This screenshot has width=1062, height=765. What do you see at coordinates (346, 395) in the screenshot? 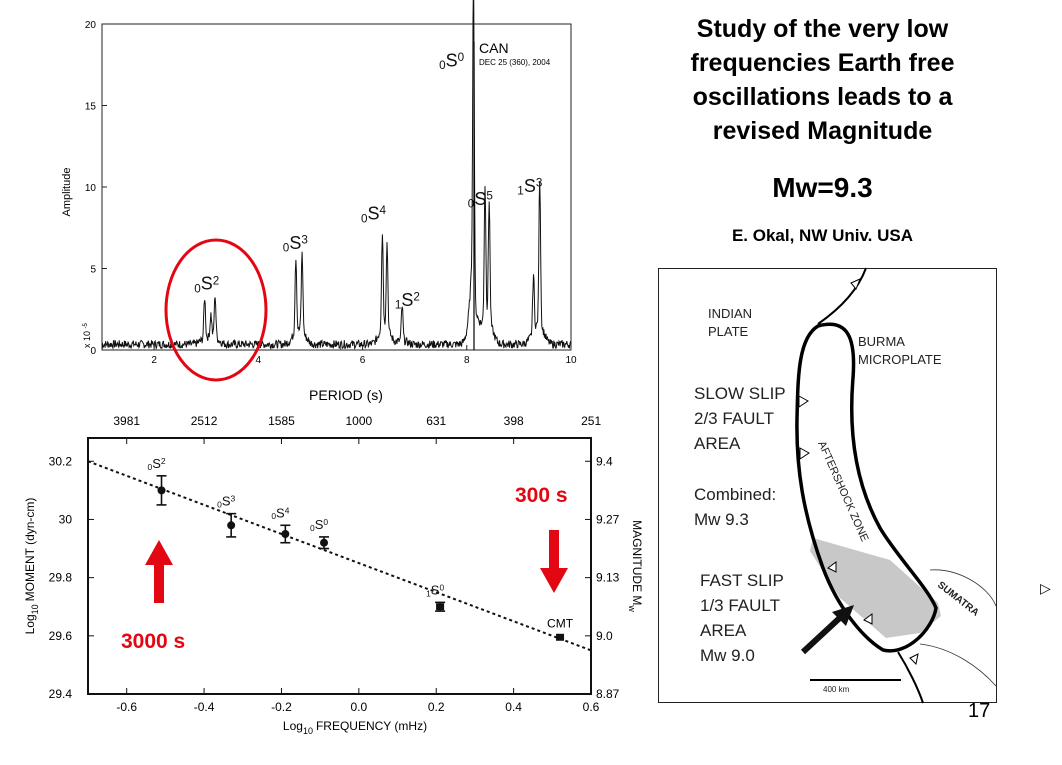
I see `spectrum-xlabel: PERIOD (s)` at bounding box center [346, 395].